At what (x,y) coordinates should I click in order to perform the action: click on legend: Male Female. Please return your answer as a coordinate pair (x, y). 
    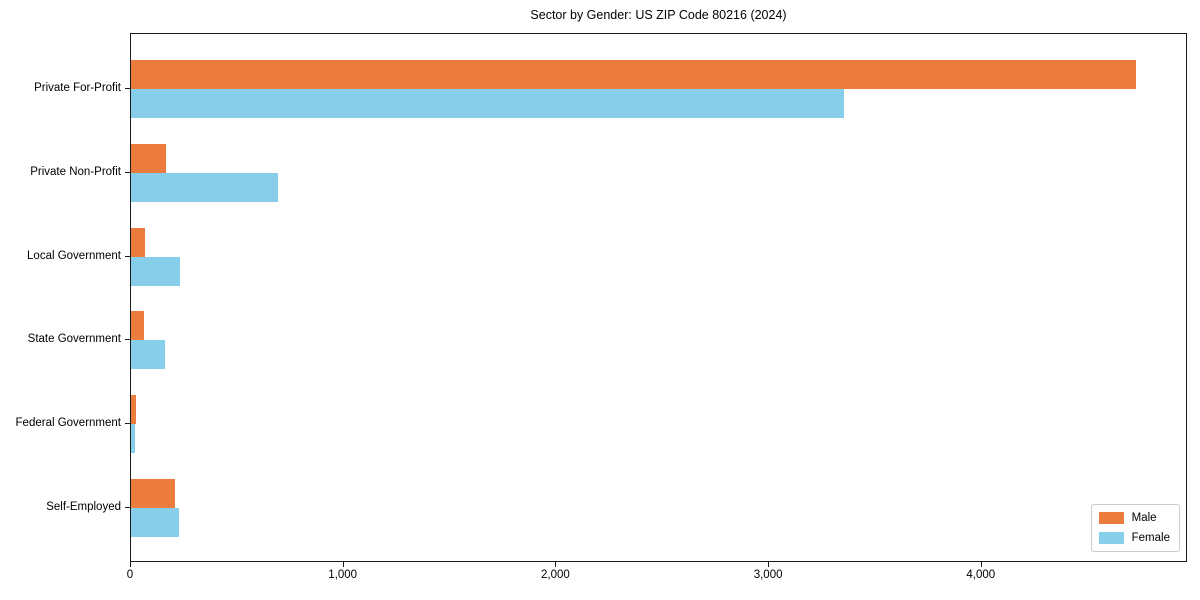
    Looking at the image, I should click on (1135, 528).